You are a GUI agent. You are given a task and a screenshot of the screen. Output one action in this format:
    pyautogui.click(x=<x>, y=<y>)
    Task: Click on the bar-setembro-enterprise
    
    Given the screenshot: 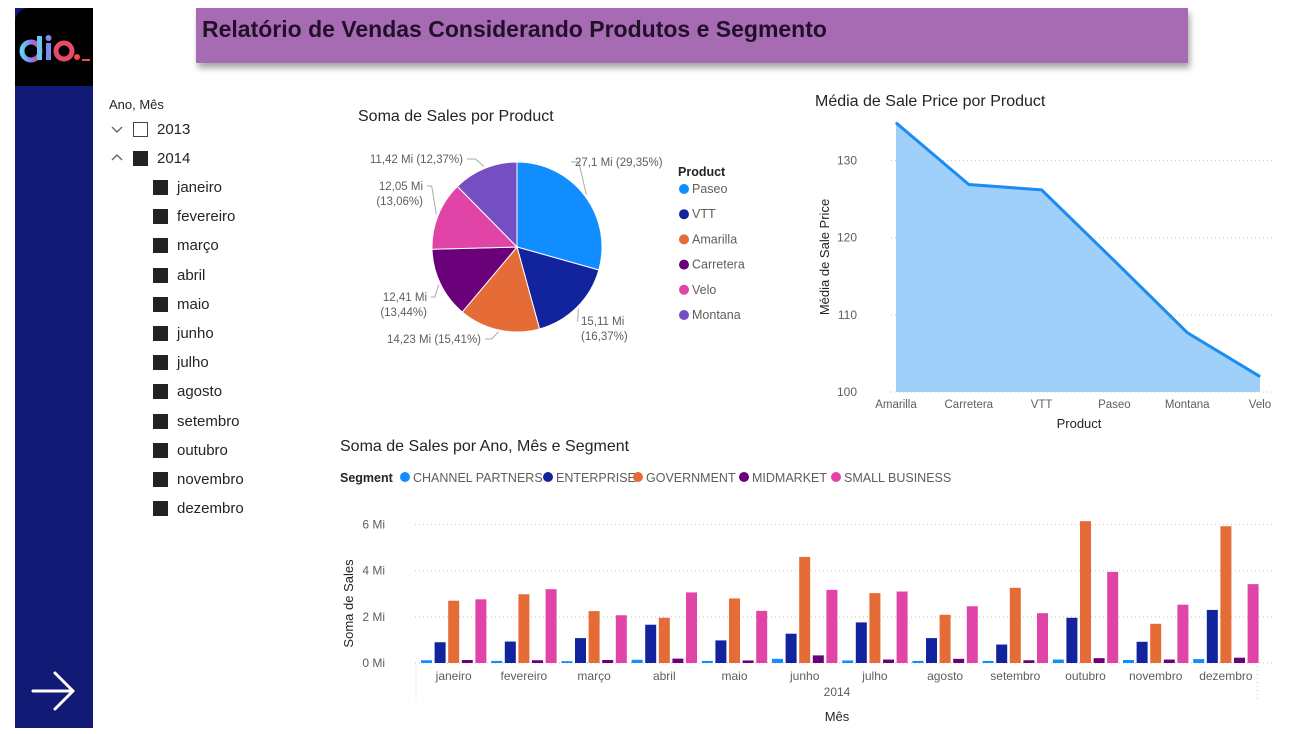 What is the action you would take?
    pyautogui.click(x=1002, y=653)
    